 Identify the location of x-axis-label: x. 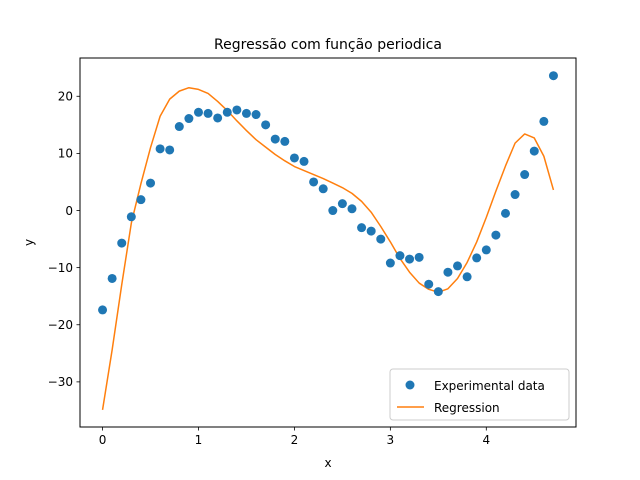
(327, 463).